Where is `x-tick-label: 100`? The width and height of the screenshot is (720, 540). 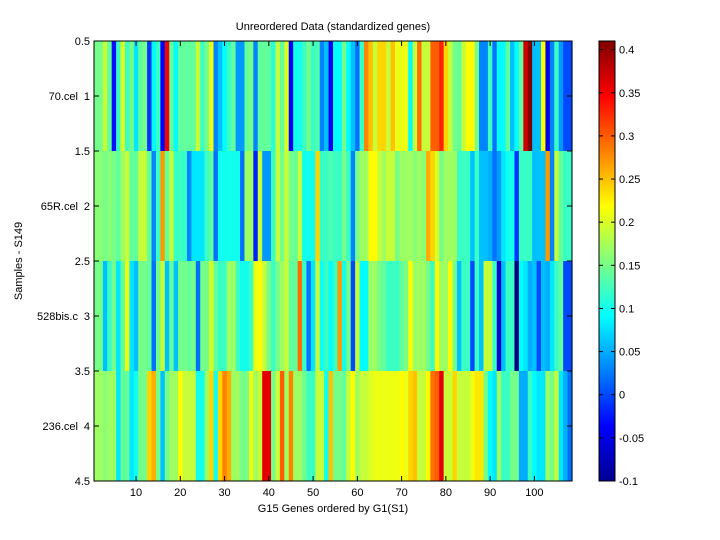 x-tick-label: 100 is located at coordinates (534, 493).